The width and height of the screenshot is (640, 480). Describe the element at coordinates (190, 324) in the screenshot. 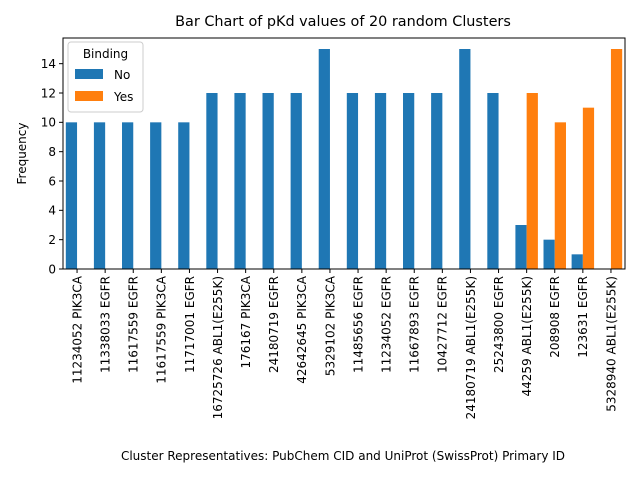

I see `x-tick-label-4: 11717001 EGFR` at that location.